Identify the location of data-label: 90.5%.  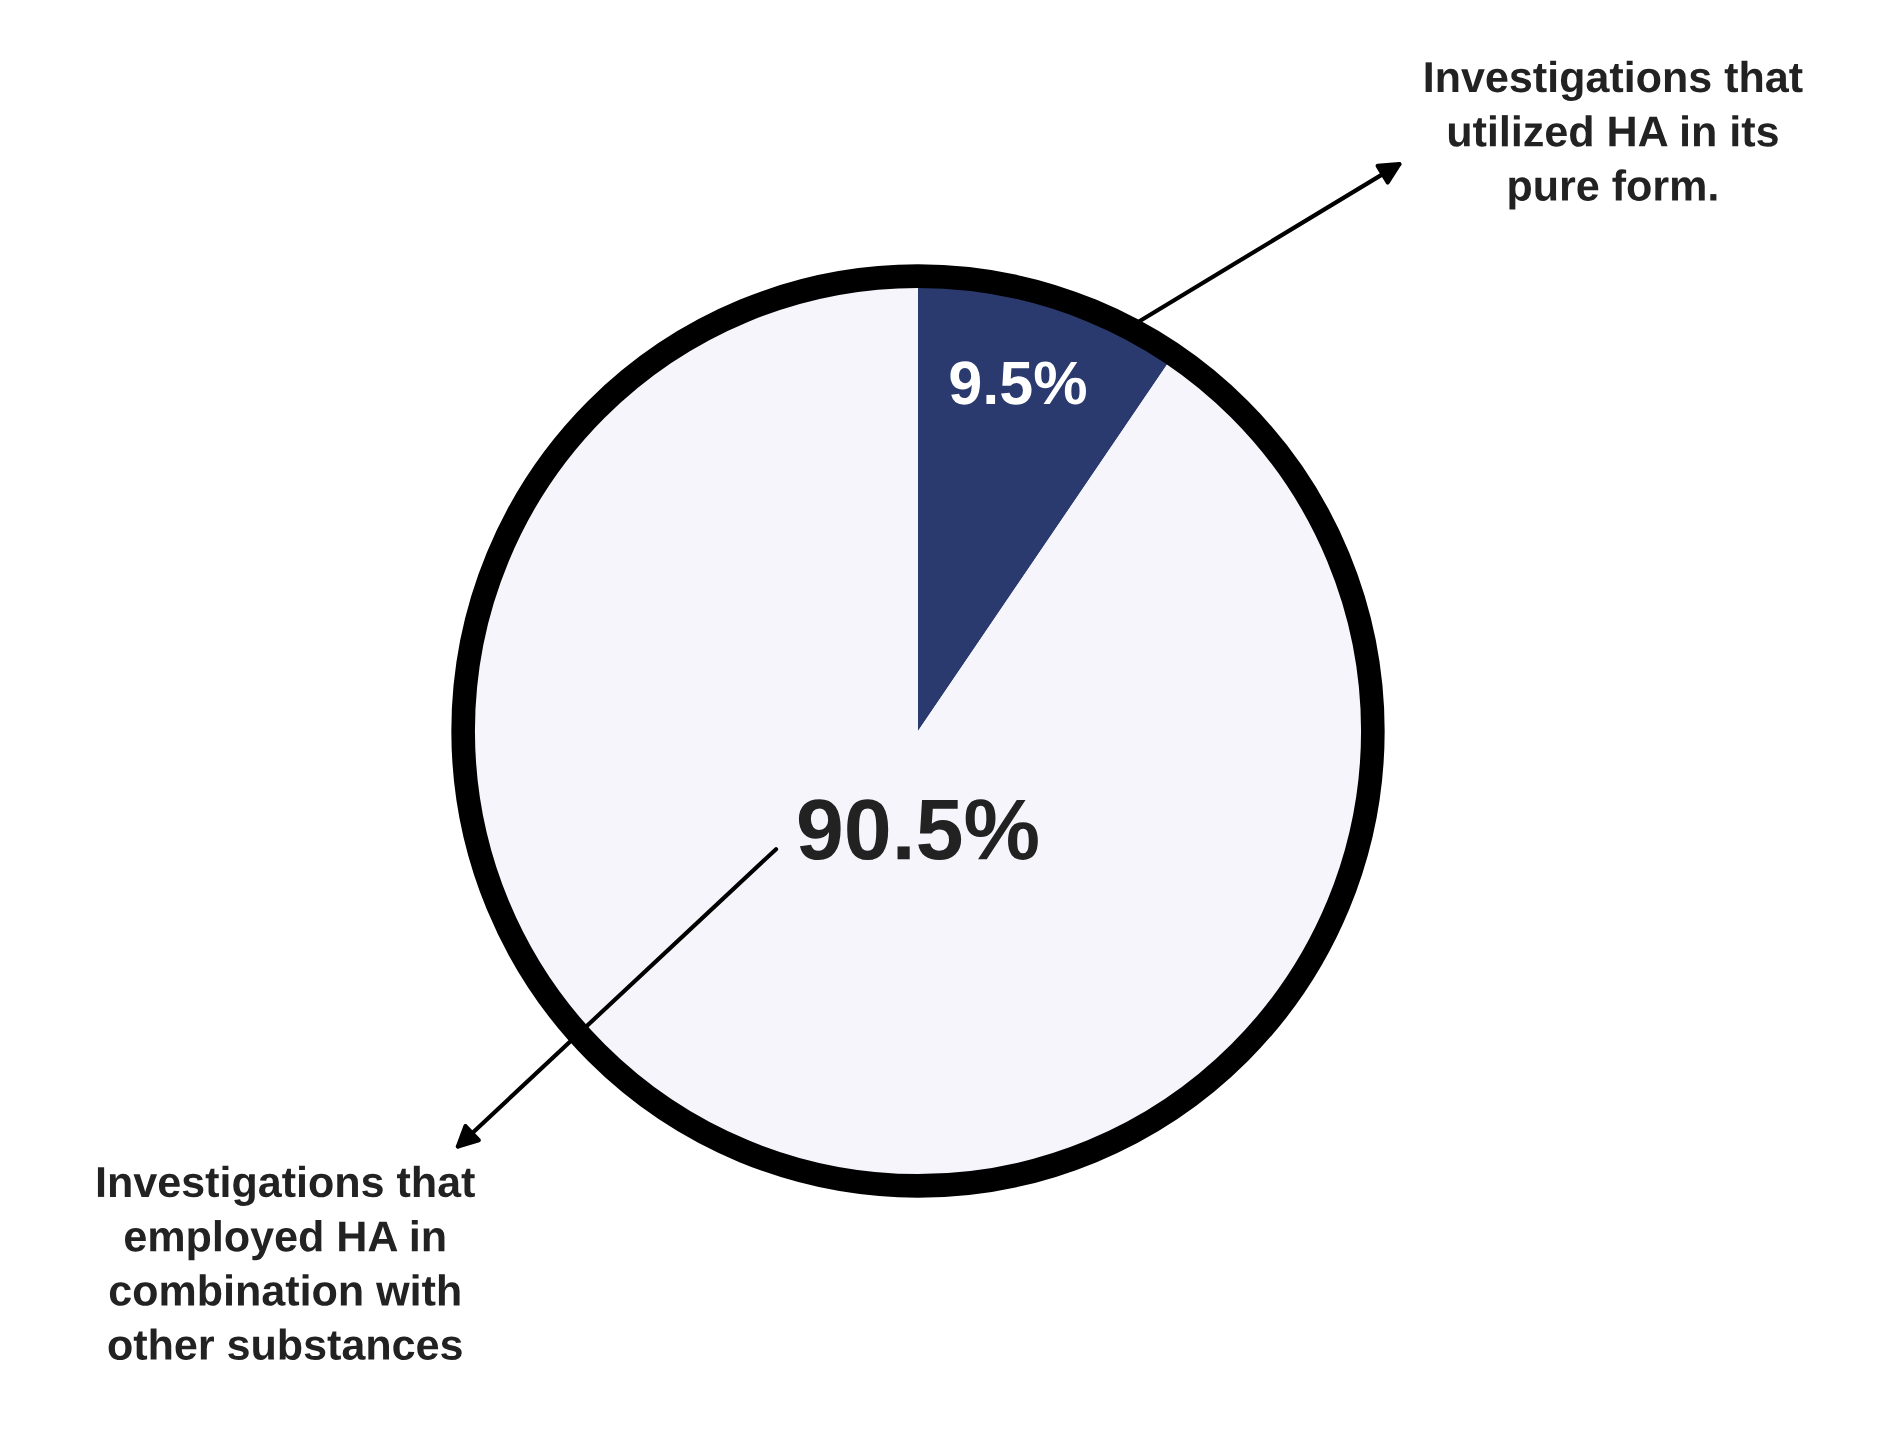
(918, 830).